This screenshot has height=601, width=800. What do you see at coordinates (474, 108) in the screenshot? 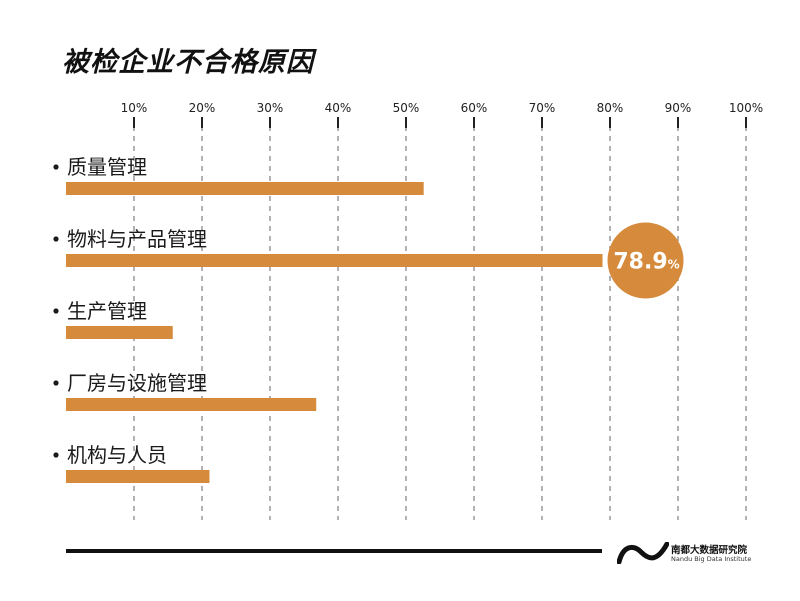
I see `tick-label-60: 60%` at bounding box center [474, 108].